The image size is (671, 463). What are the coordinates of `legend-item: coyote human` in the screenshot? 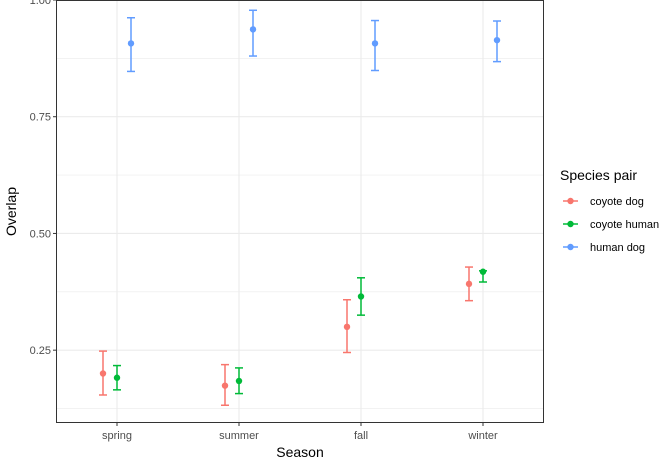 It's located at (611, 225).